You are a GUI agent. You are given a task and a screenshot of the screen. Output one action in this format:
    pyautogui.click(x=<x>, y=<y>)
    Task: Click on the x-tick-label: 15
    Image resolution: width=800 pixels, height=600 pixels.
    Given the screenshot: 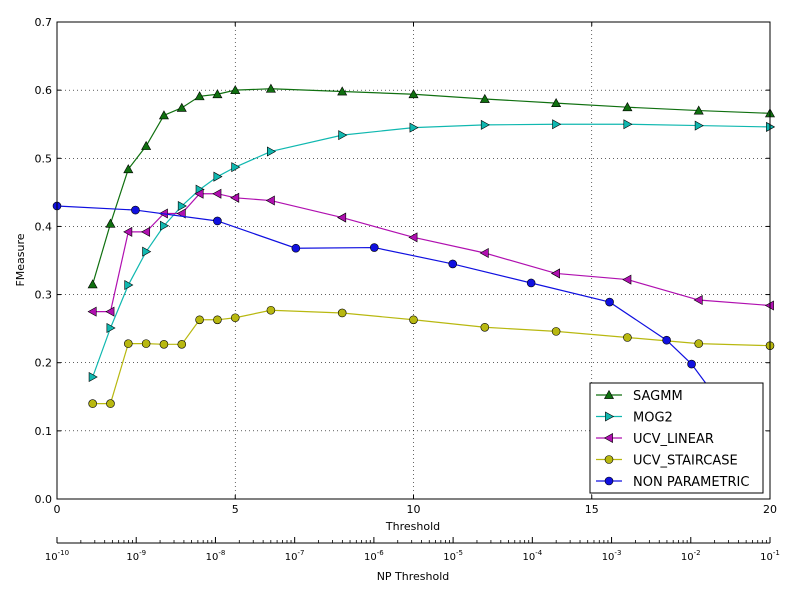 What is the action you would take?
    pyautogui.click(x=592, y=509)
    